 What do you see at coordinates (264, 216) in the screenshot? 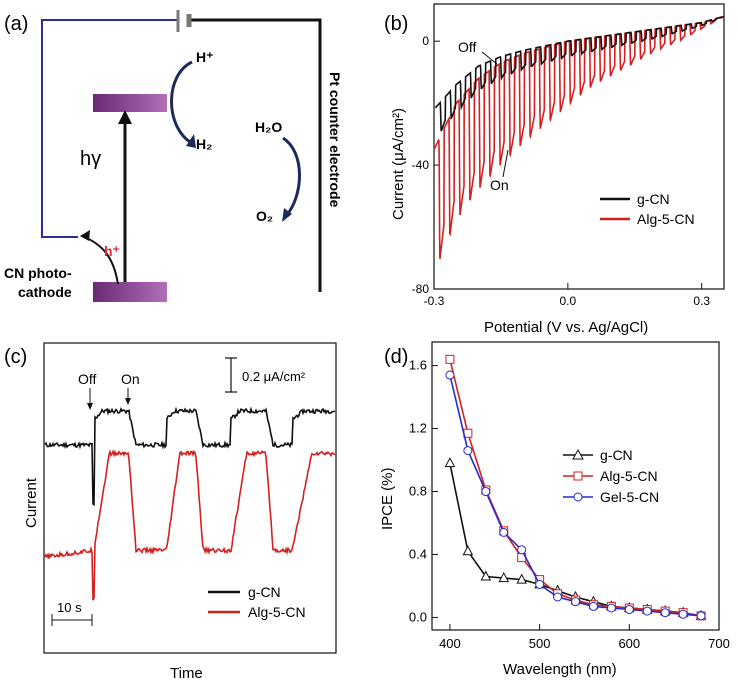
I see `o2-label: O₂` at bounding box center [264, 216].